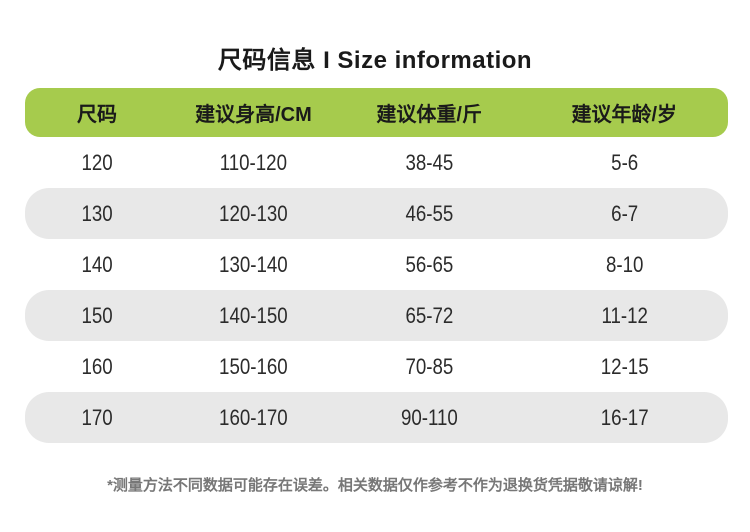 This screenshot has height=532, width=750. Describe the element at coordinates (253, 115) in the screenshot. I see `header-cell-height: 建议身高/CM` at that location.